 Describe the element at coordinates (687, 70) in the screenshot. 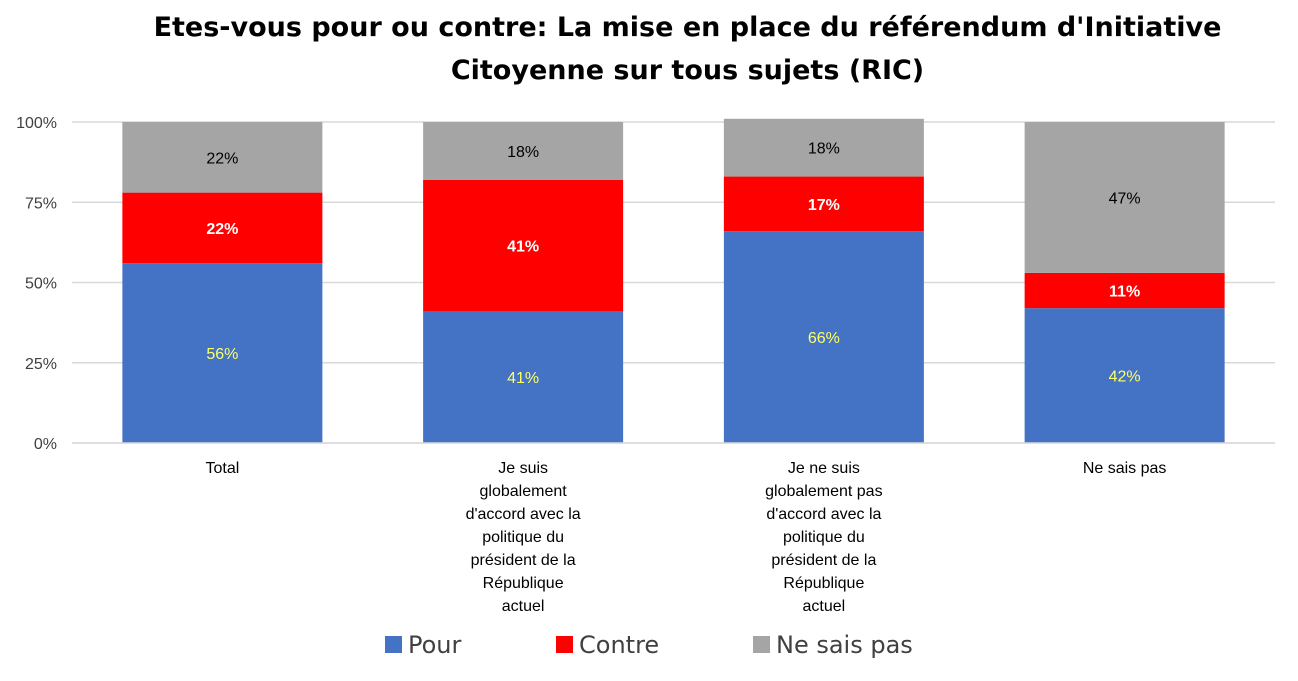

I see `chart-title-line-2: Citoyenne sur tous sujets (RIC)` at that location.